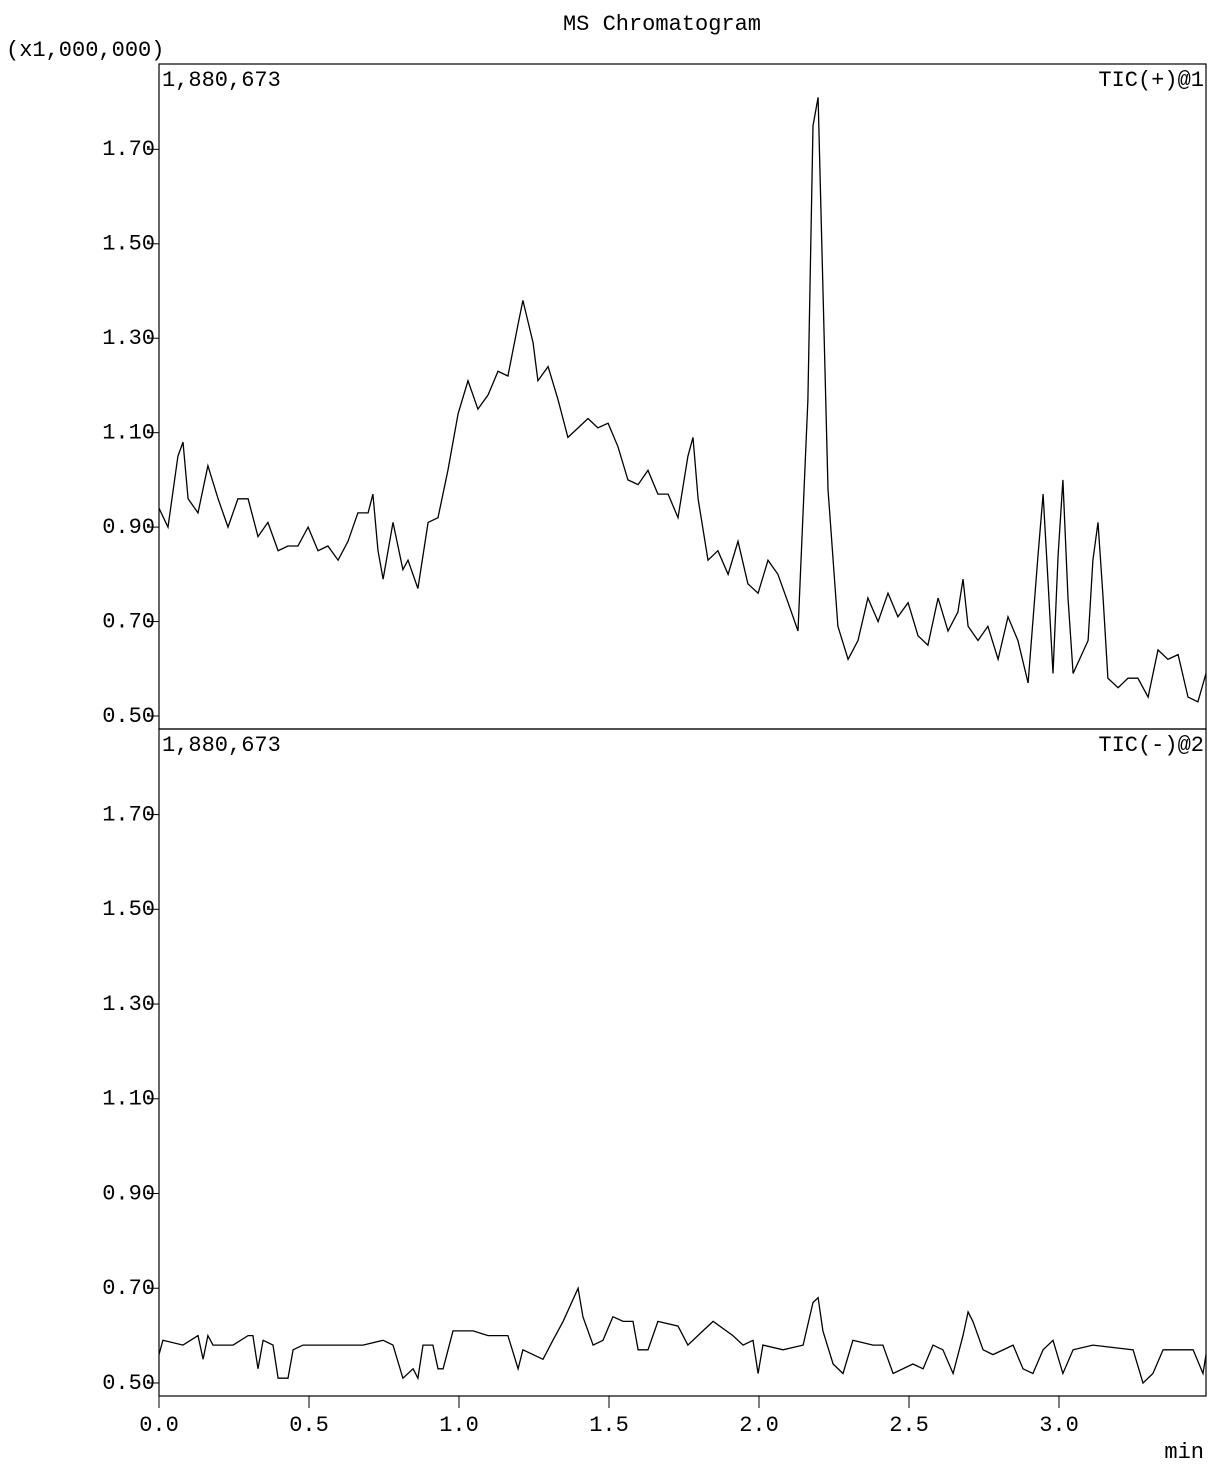  I want to click on x-tick-label: 1.0, so click(459, 1425).